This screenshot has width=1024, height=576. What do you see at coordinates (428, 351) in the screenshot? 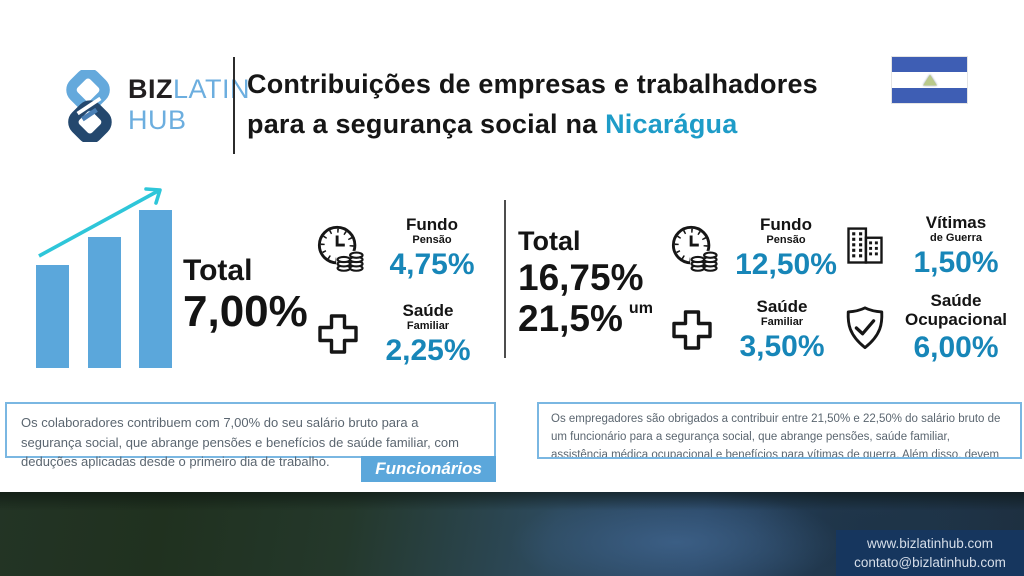
I see `stat-value: 2,25%` at bounding box center [428, 351].